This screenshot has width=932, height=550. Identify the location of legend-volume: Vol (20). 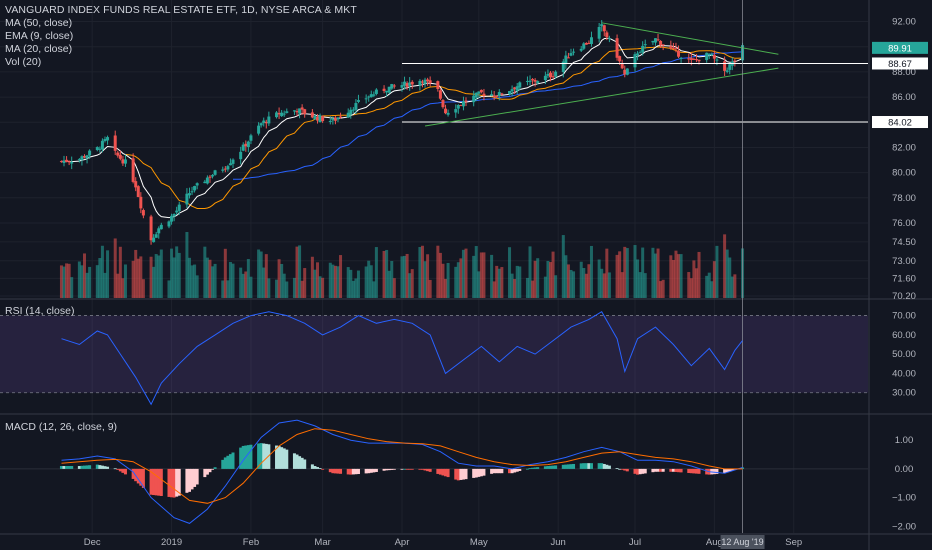
(23, 62).